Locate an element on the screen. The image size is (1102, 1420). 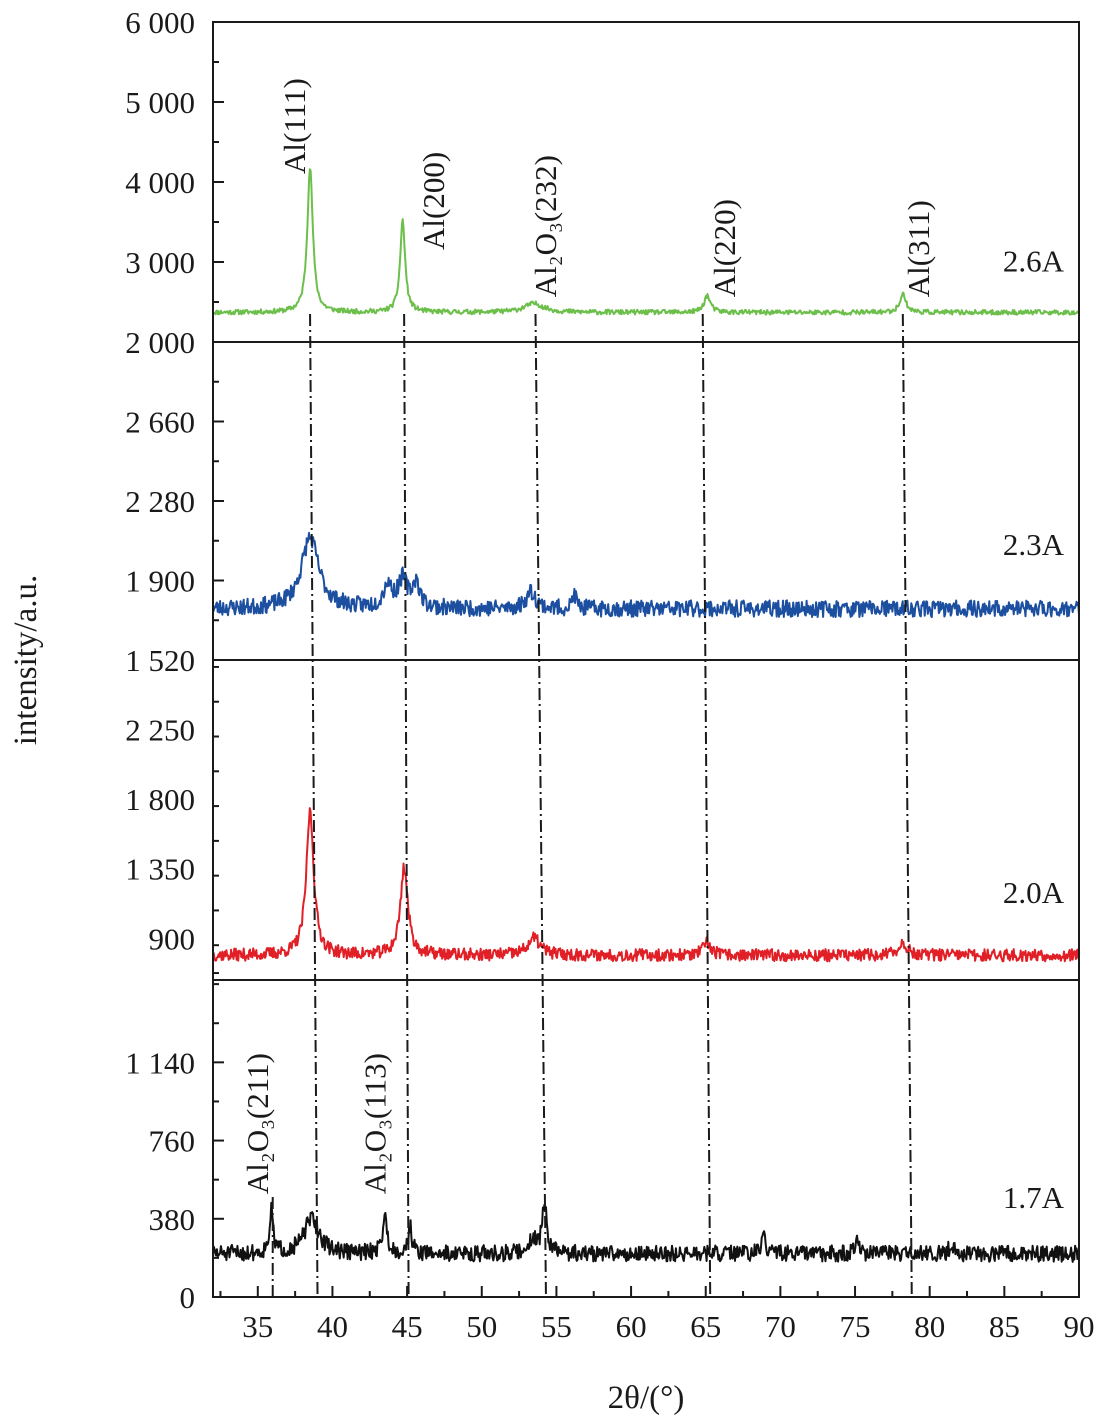
y-tick-label: 760 is located at coordinates (172, 1141).